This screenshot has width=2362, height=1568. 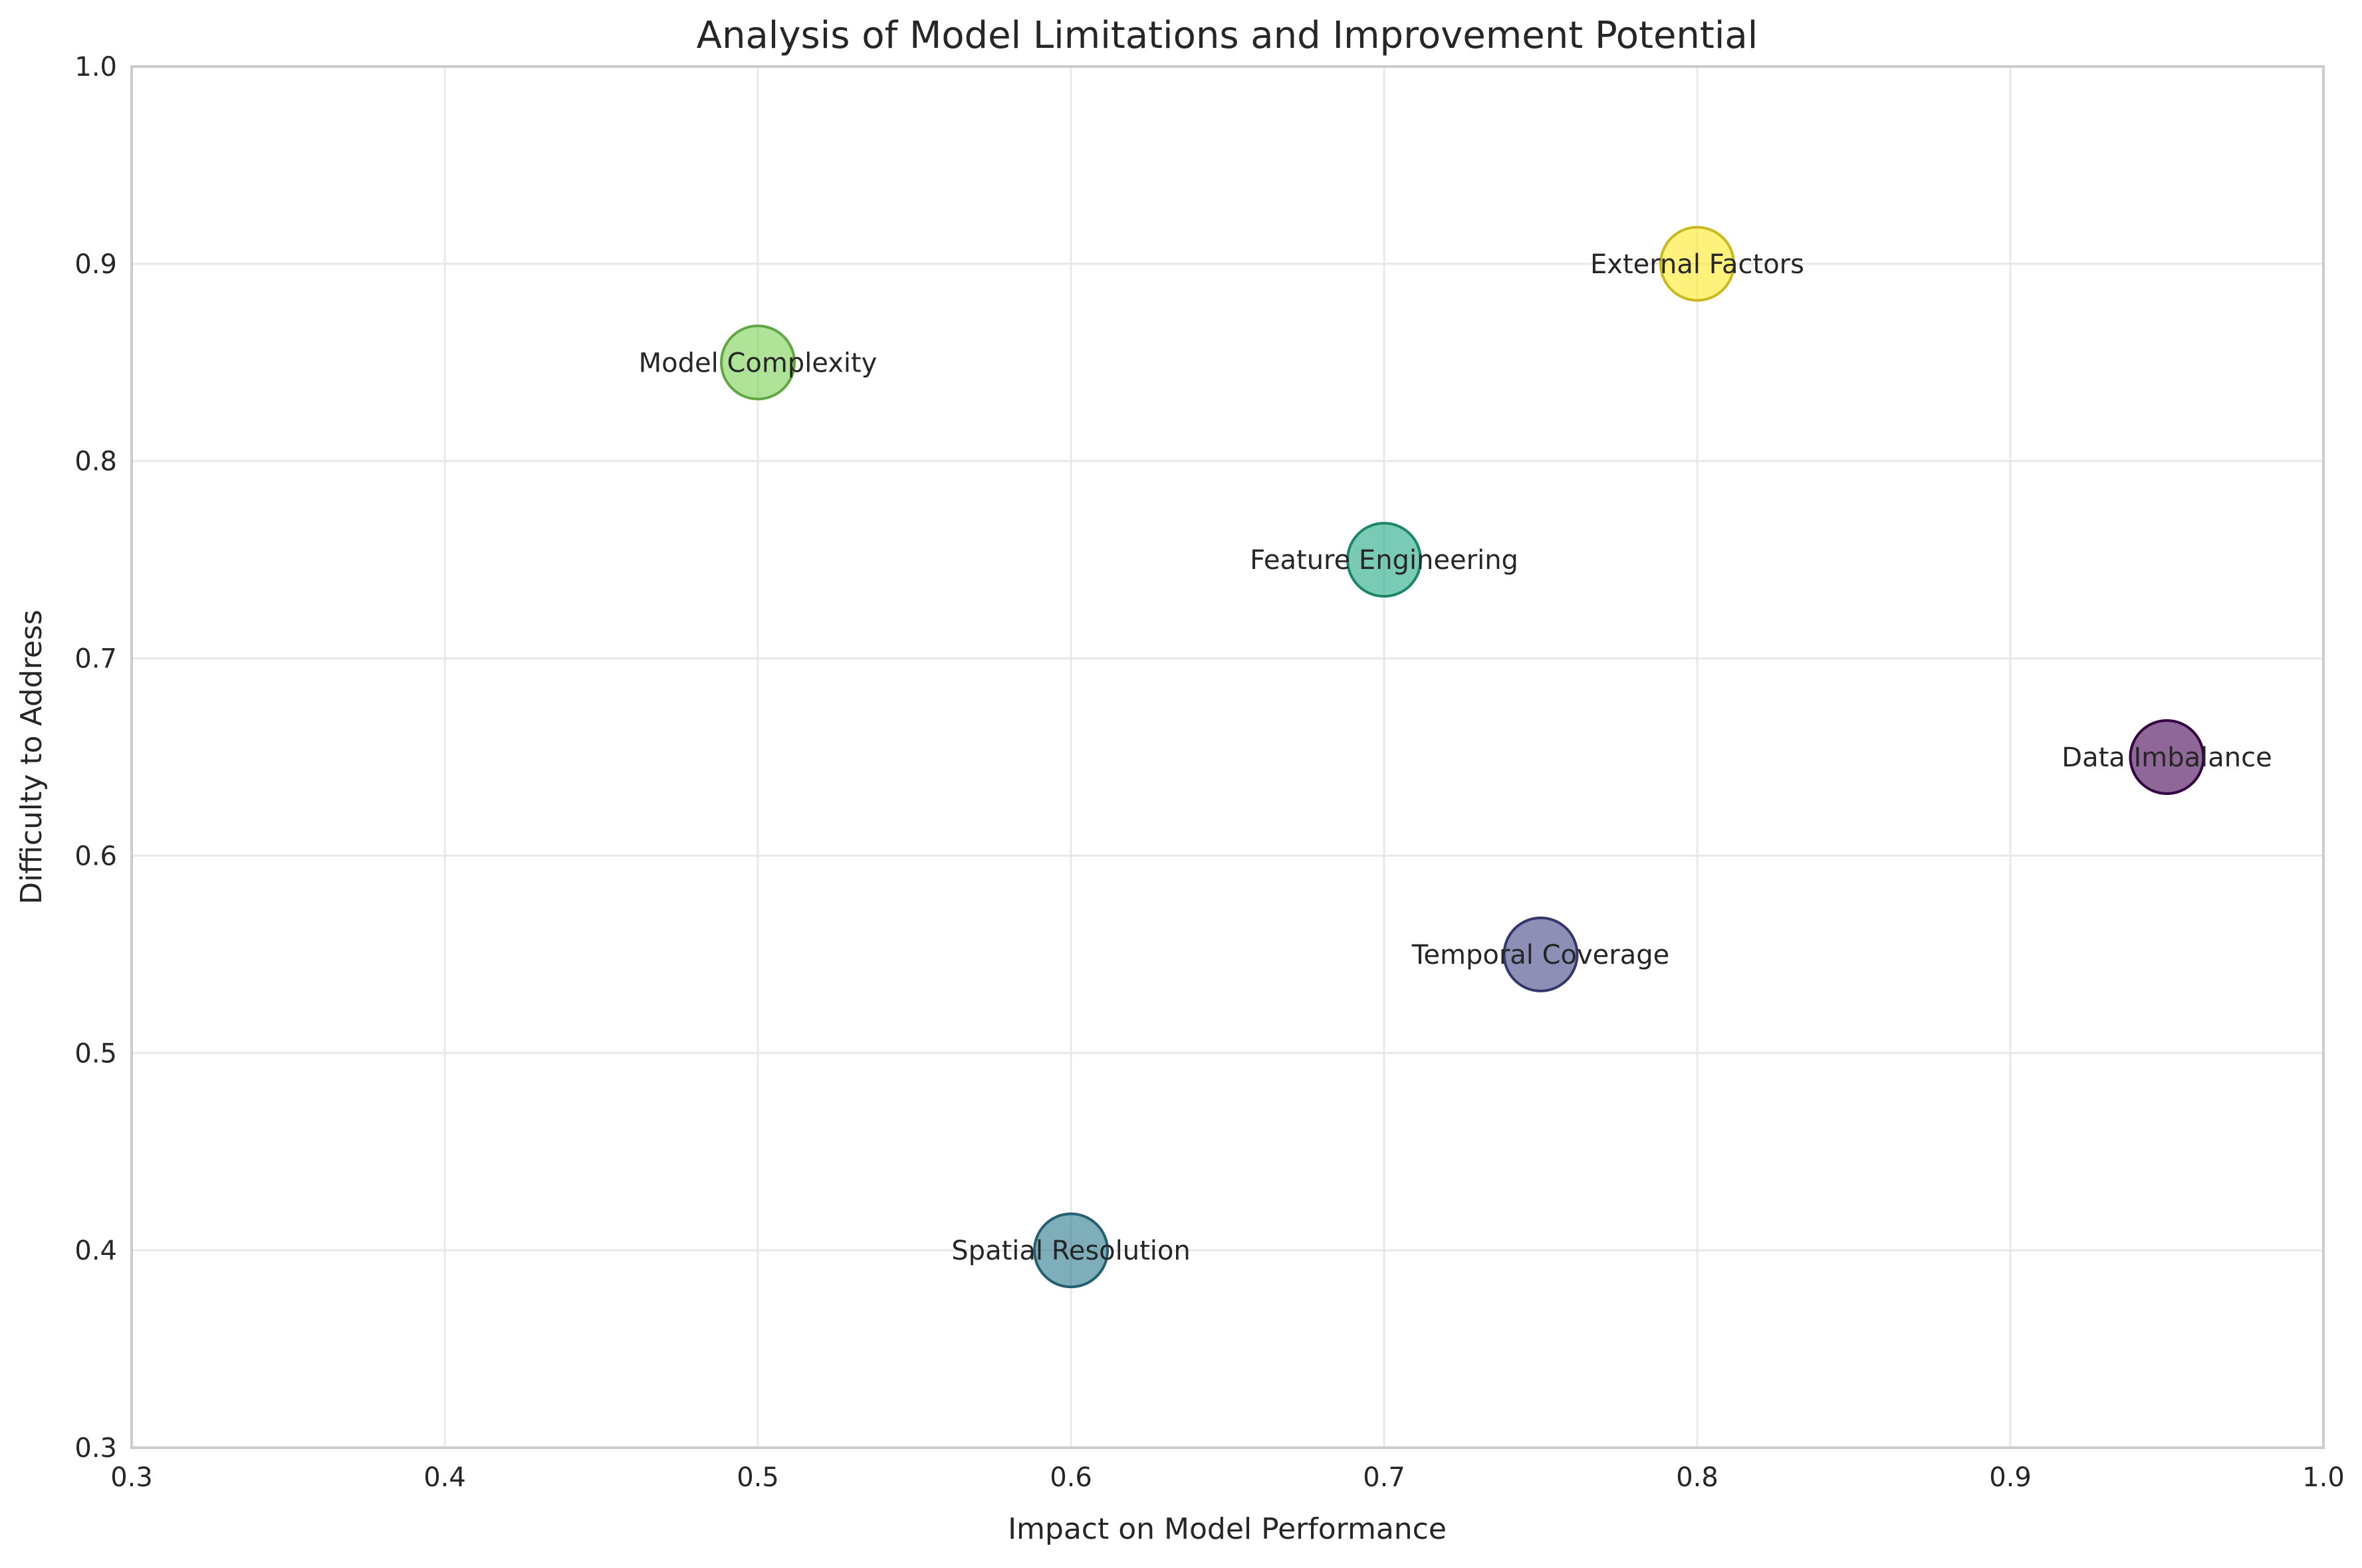 What do you see at coordinates (1697, 1477) in the screenshot?
I see `x-tick-label: 0.8` at bounding box center [1697, 1477].